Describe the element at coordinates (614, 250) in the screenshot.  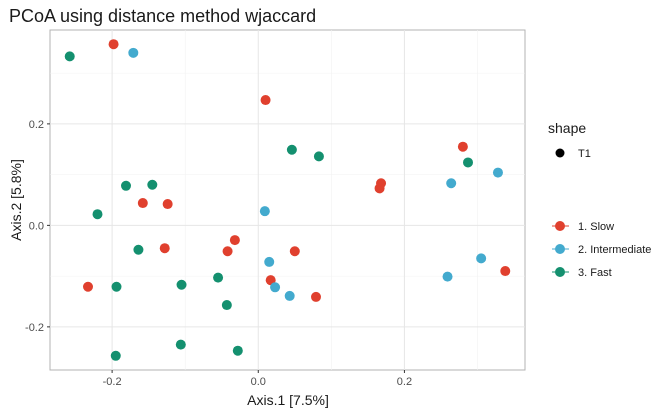
I see `legend-label-2-intermediate: 2. Intermediate` at that location.